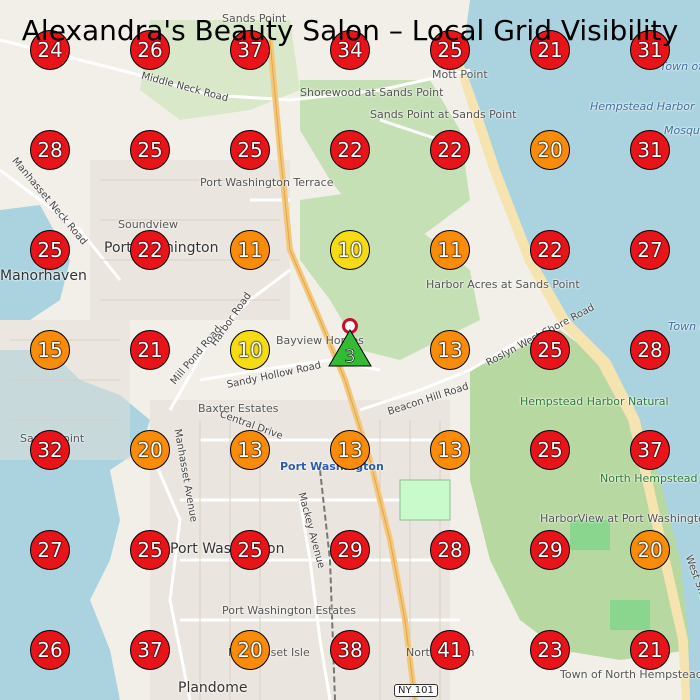 The image size is (700, 700). Describe the element at coordinates (238, 408) in the screenshot. I see `place-label: Baxter Estates` at that location.